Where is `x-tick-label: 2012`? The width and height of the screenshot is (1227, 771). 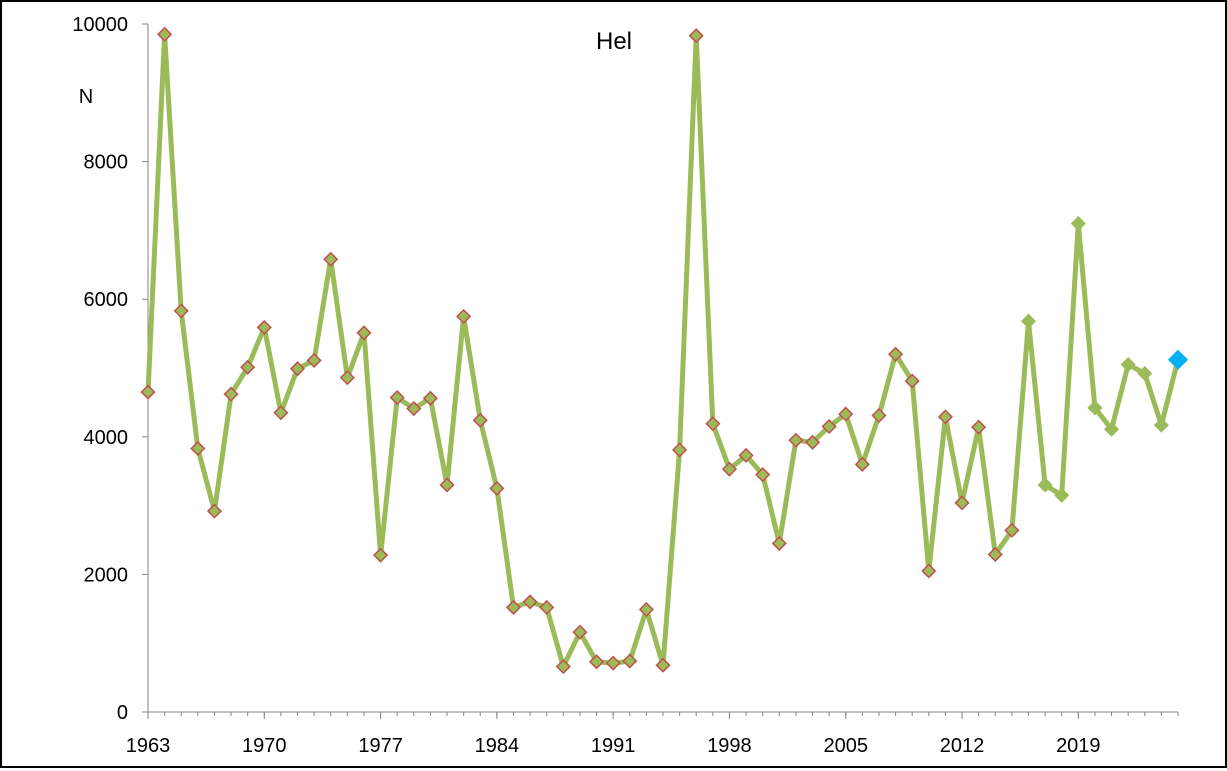 x-tick-label: 2012 is located at coordinates (962, 746).